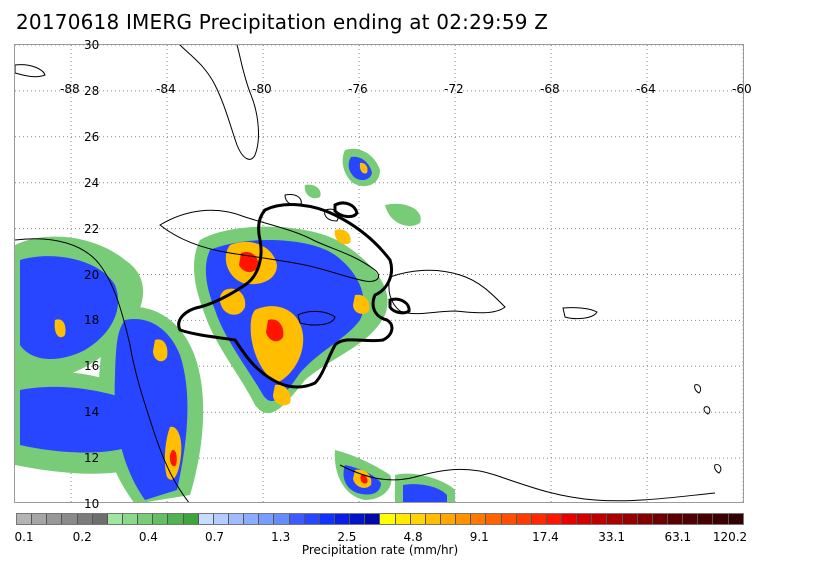 The image size is (826, 571). What do you see at coordinates (347, 537) in the screenshot?
I see `colorbar-tick-label: 2.5` at bounding box center [347, 537].